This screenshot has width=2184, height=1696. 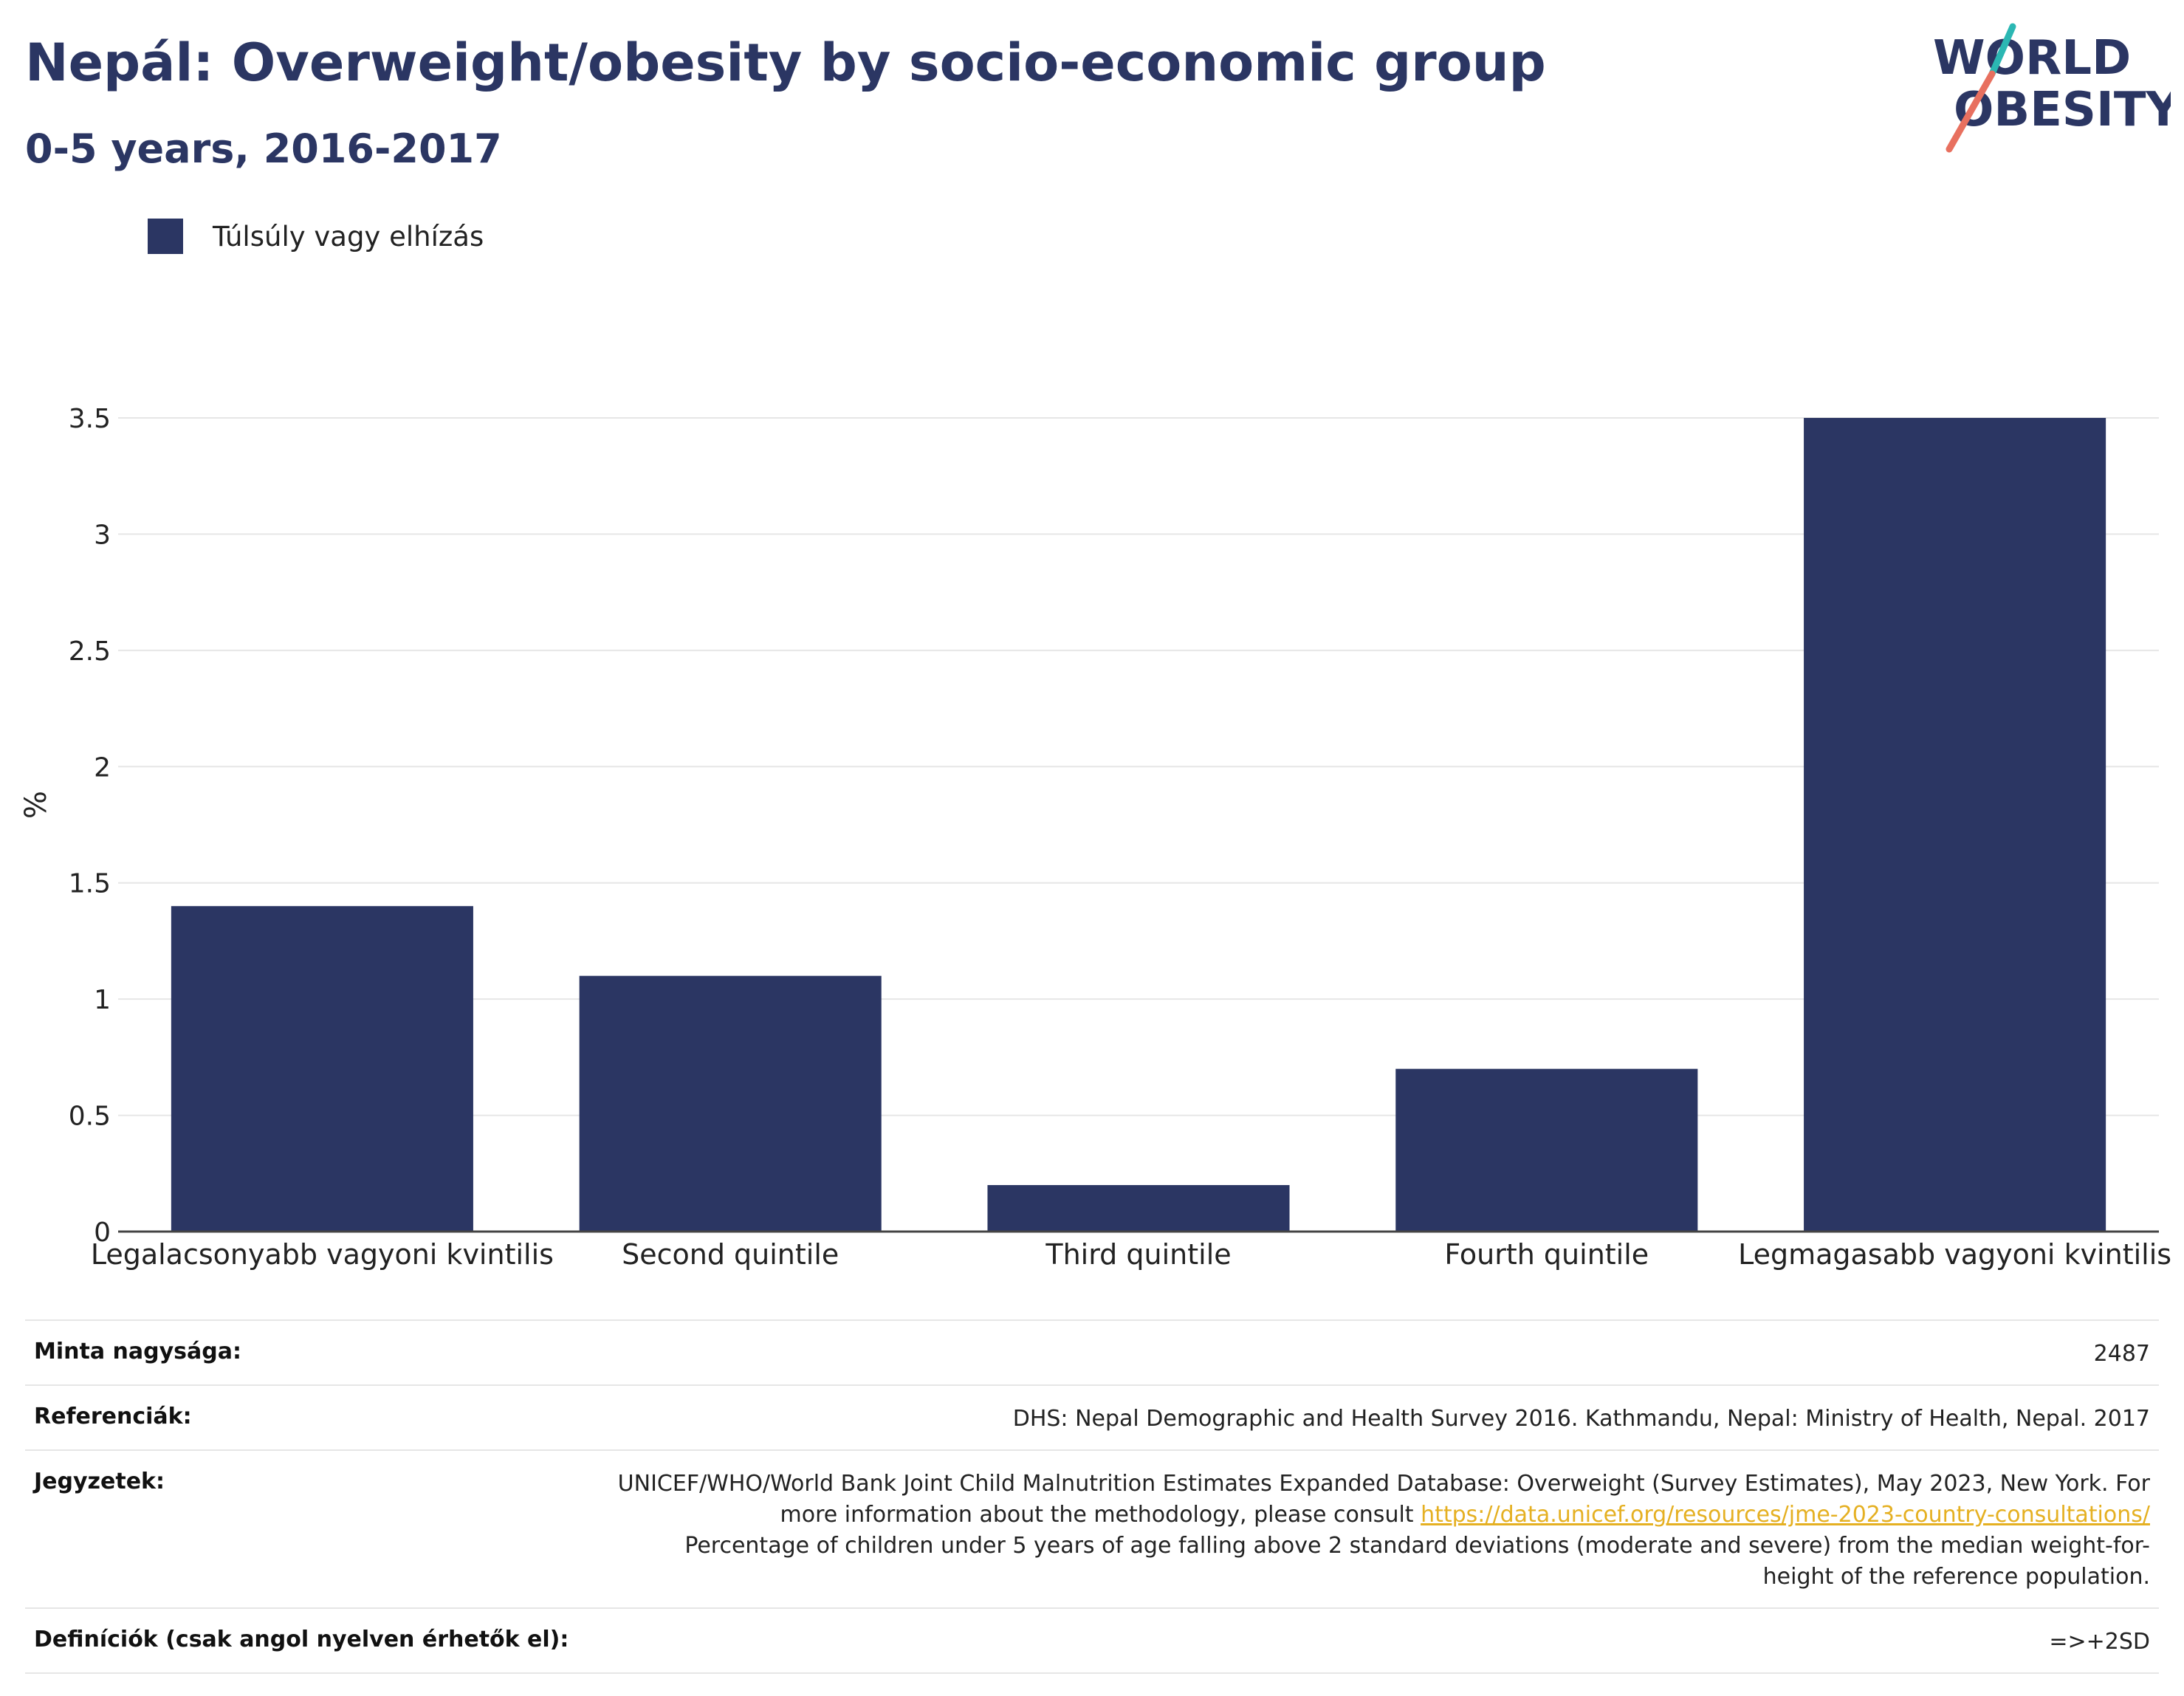 What do you see at coordinates (90, 651) in the screenshot?
I see `y-tick-label: 2.5` at bounding box center [90, 651].